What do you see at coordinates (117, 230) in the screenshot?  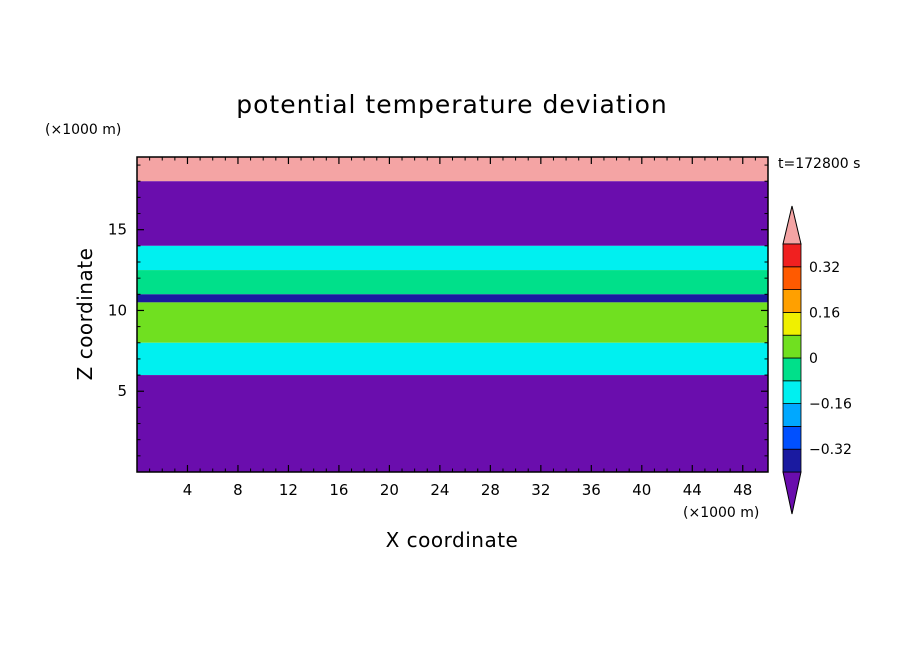 I see `y-tick-label: 15` at bounding box center [117, 230].